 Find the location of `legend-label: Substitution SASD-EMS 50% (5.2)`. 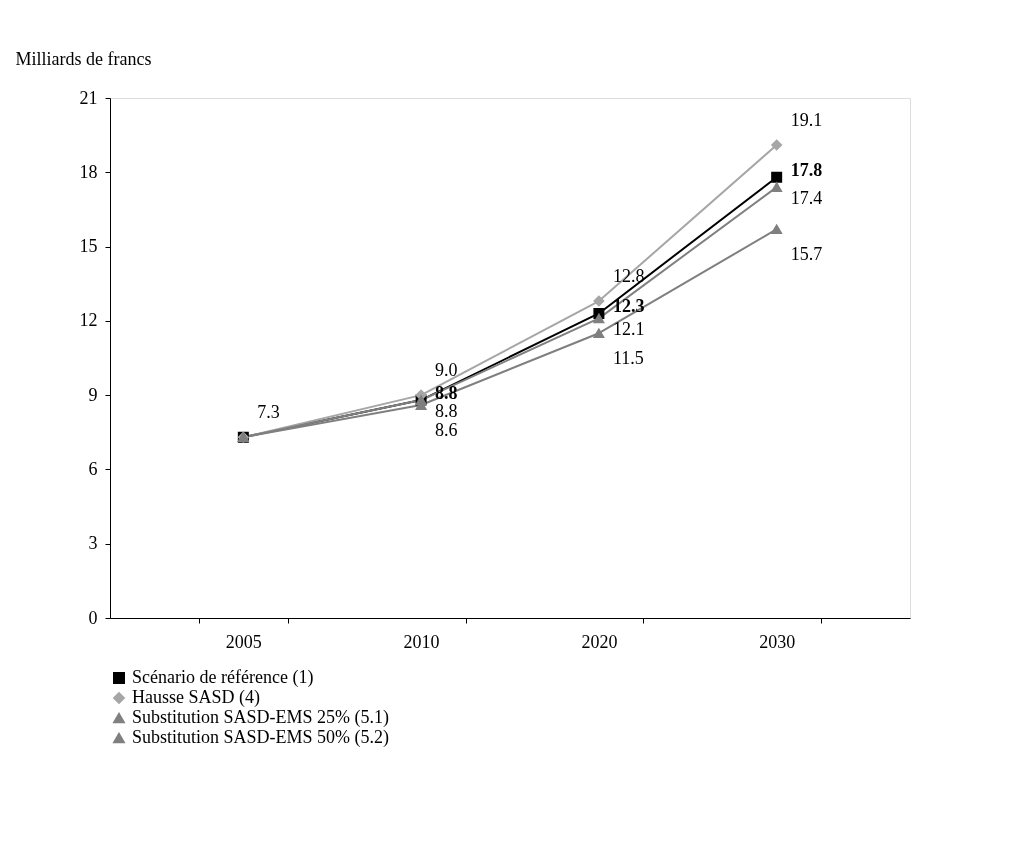

legend-label: Substitution SASD-EMS 50% (5.2) is located at coordinates (261, 737).